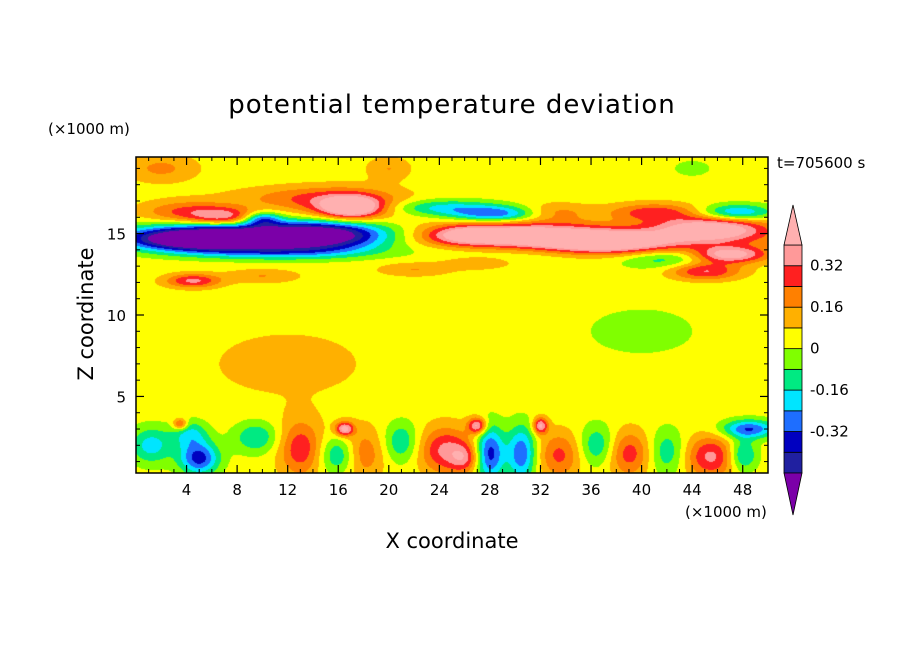 The height and width of the screenshot is (658, 904). What do you see at coordinates (338, 490) in the screenshot?
I see `x-tick-label: 16` at bounding box center [338, 490].